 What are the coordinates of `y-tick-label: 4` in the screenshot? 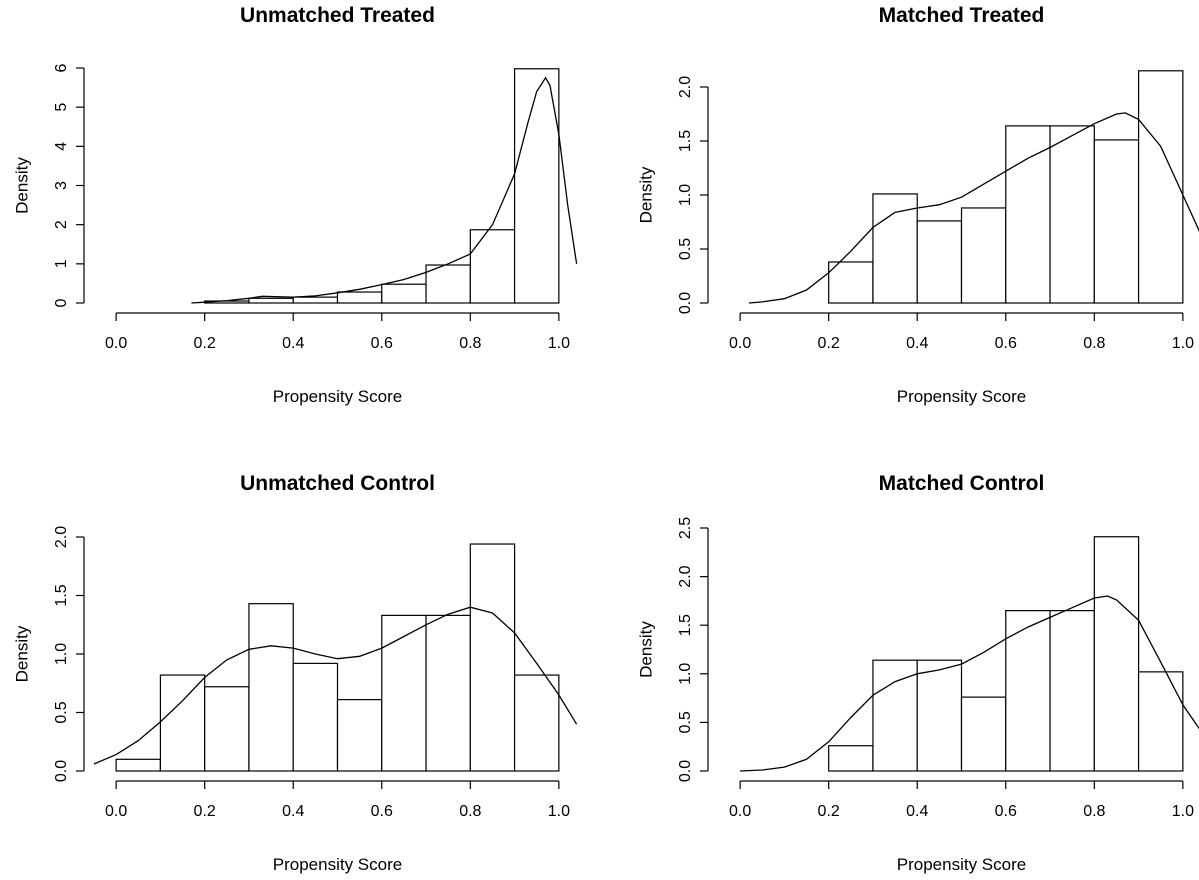 It's located at (61, 146).